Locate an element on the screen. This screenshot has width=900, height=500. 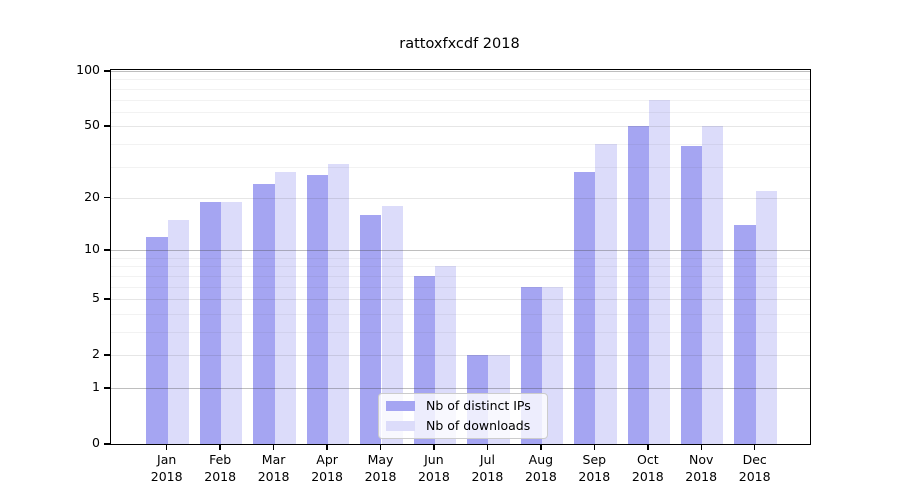
x-tick-mark-may is located at coordinates (380, 447).